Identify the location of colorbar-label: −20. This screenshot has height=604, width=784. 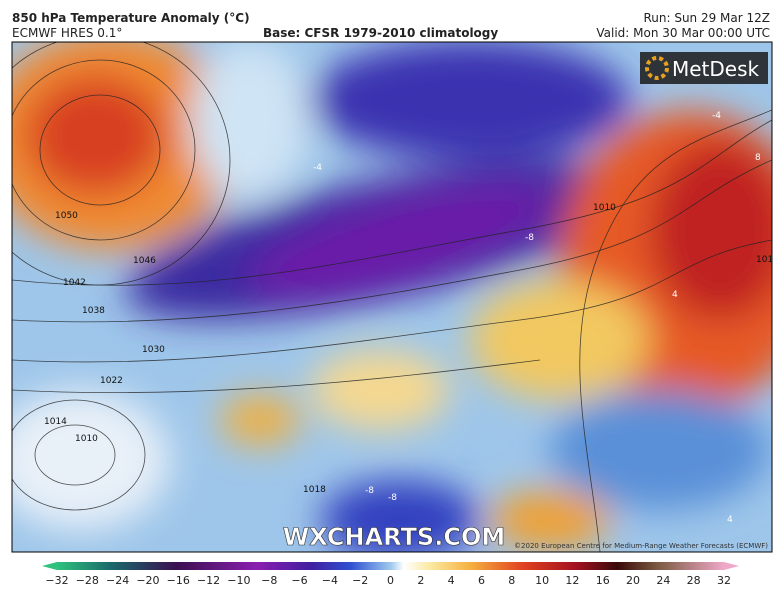
(147, 580).